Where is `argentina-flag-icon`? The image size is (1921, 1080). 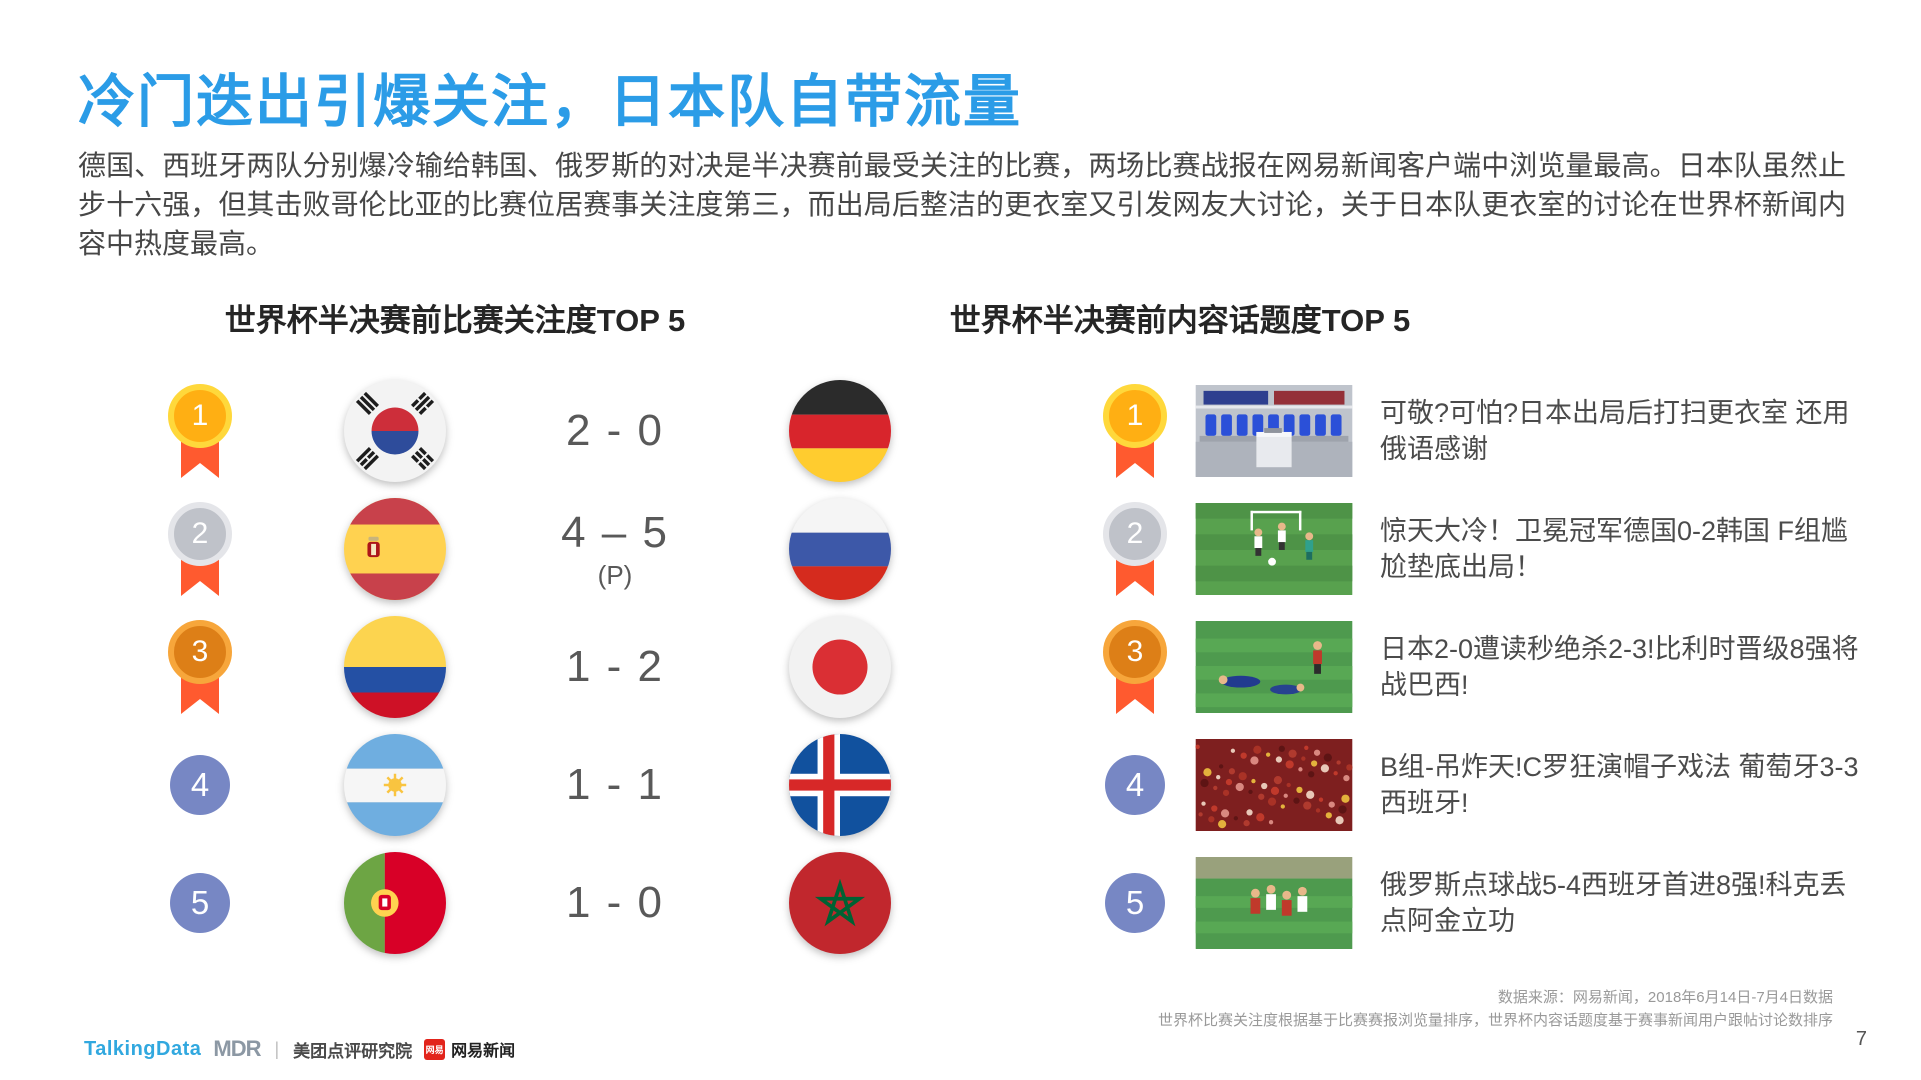
argentina-flag-icon is located at coordinates (395, 785).